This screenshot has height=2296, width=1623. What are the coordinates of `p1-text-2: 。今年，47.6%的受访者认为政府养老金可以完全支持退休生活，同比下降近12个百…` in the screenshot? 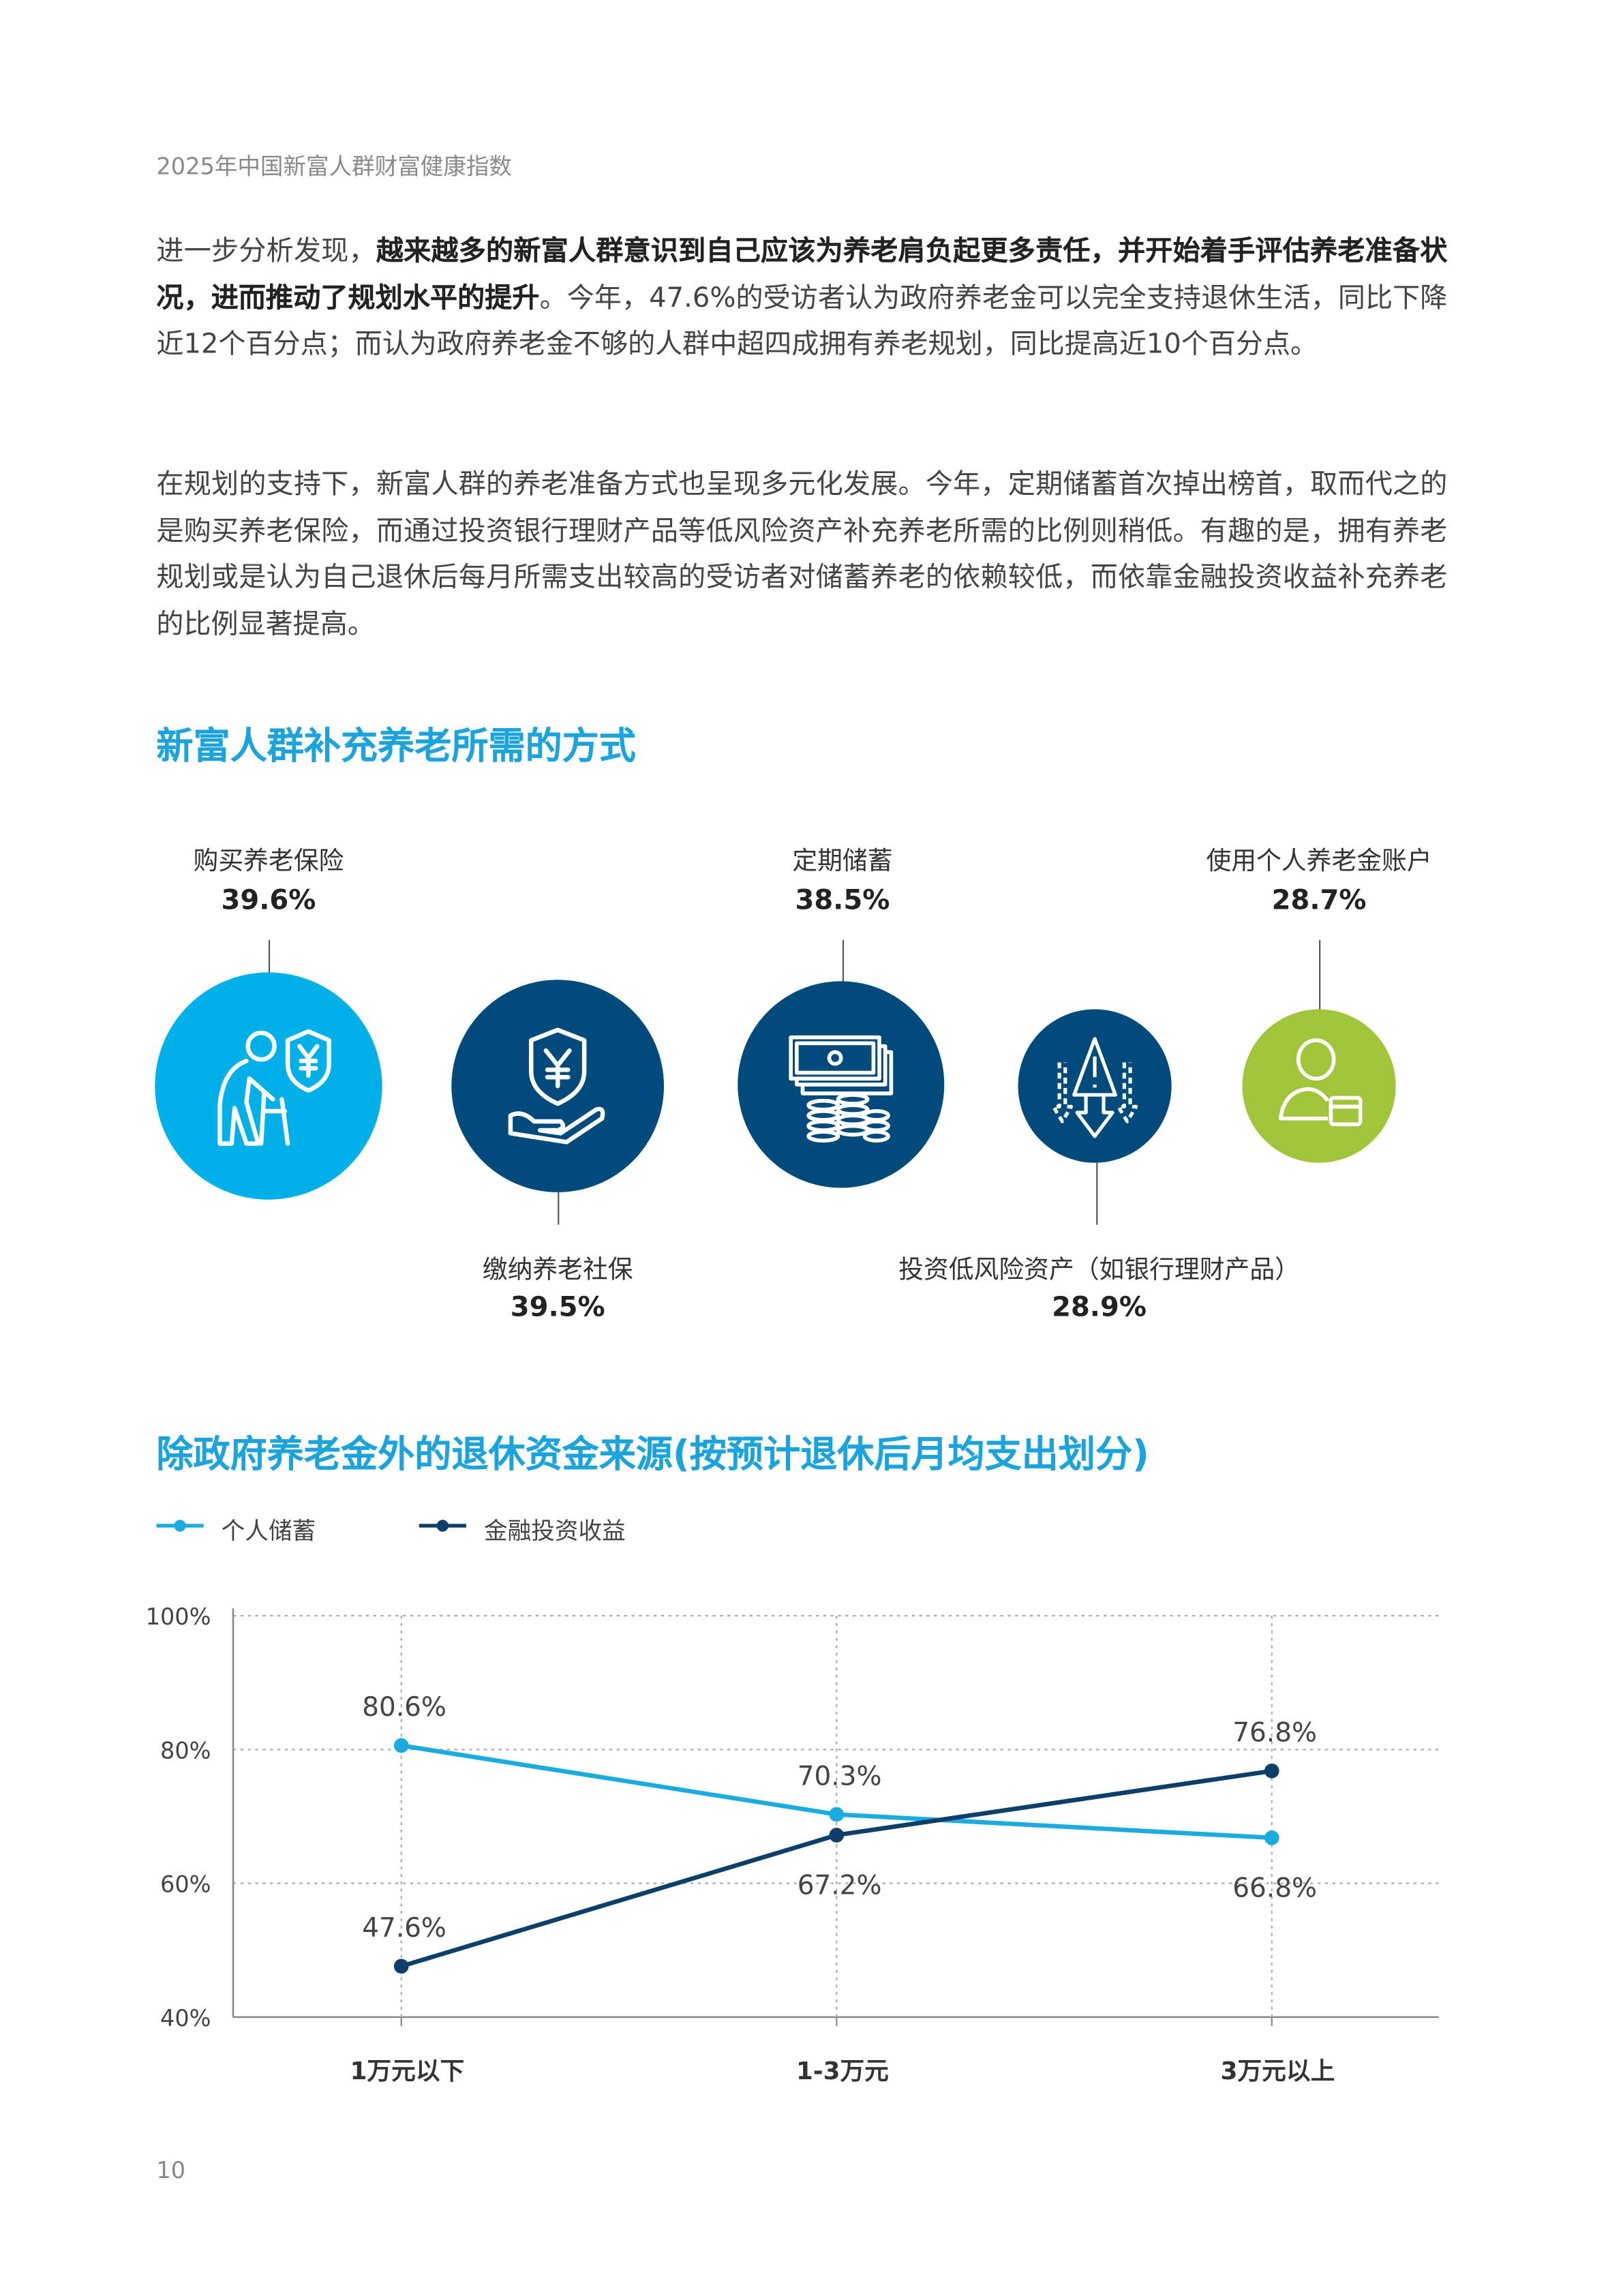 It's located at (802, 322).